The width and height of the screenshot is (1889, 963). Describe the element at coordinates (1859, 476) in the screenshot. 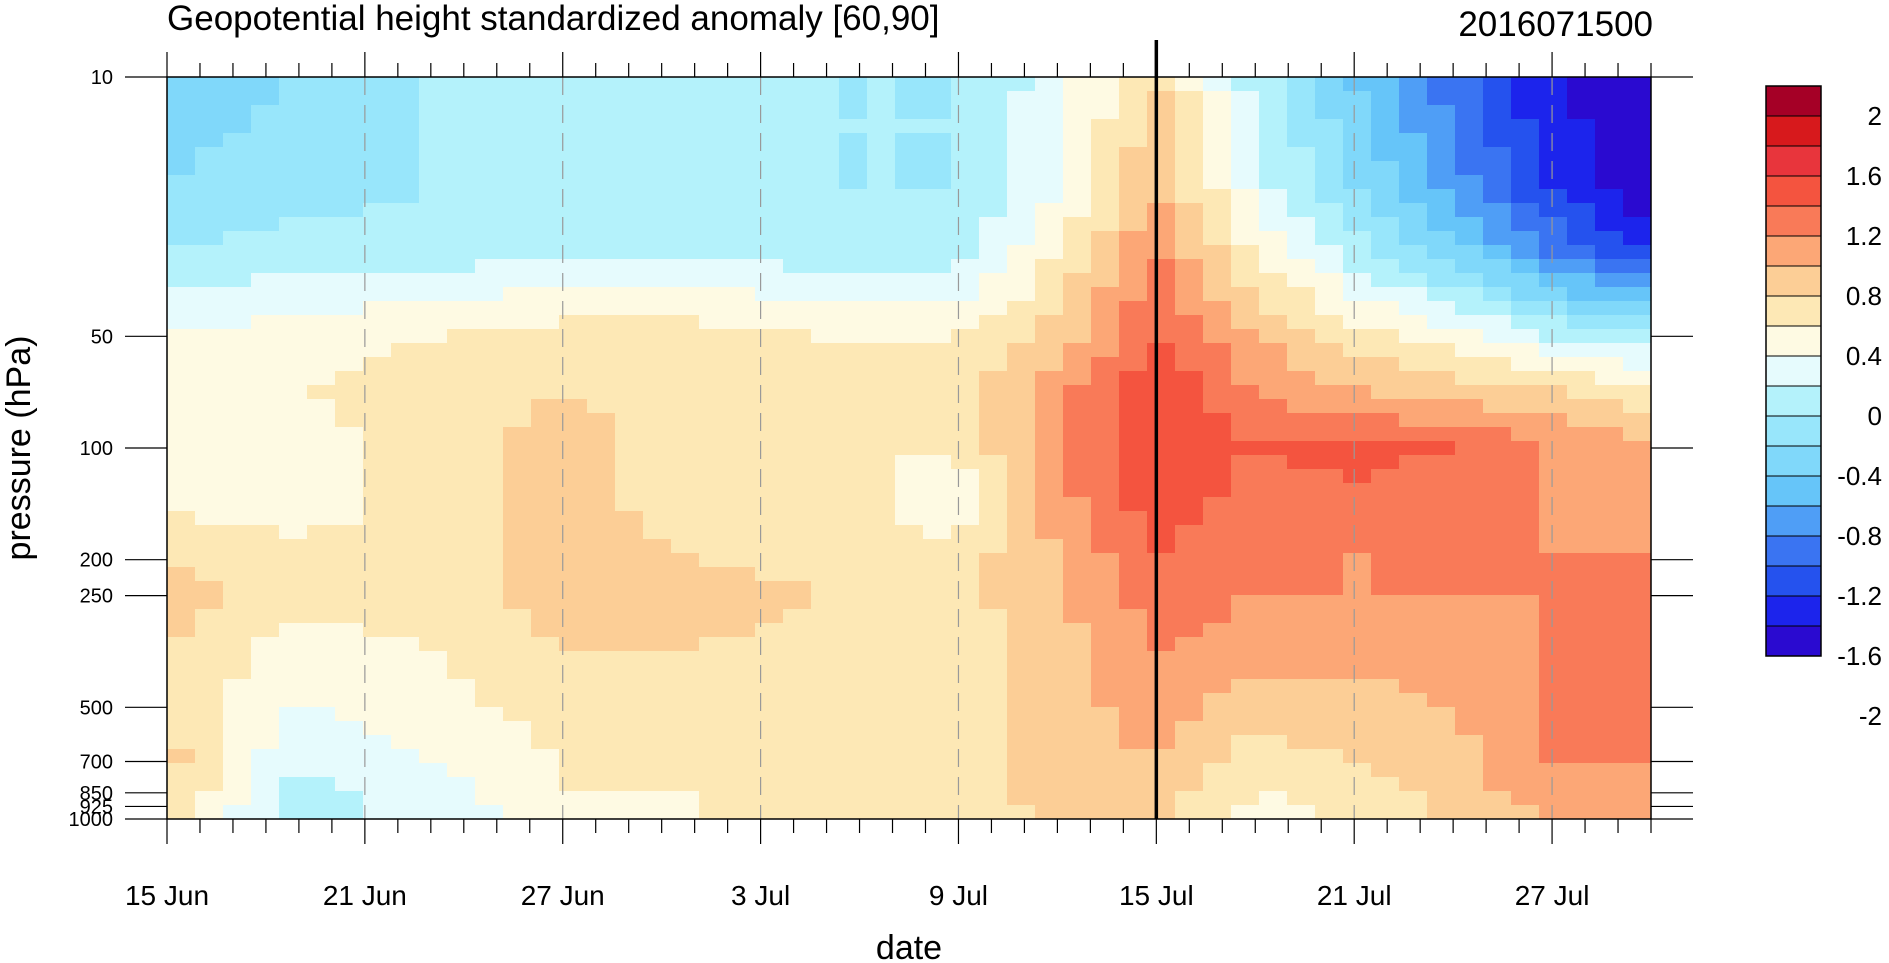

I see `colorbar-label: -0.4` at that location.